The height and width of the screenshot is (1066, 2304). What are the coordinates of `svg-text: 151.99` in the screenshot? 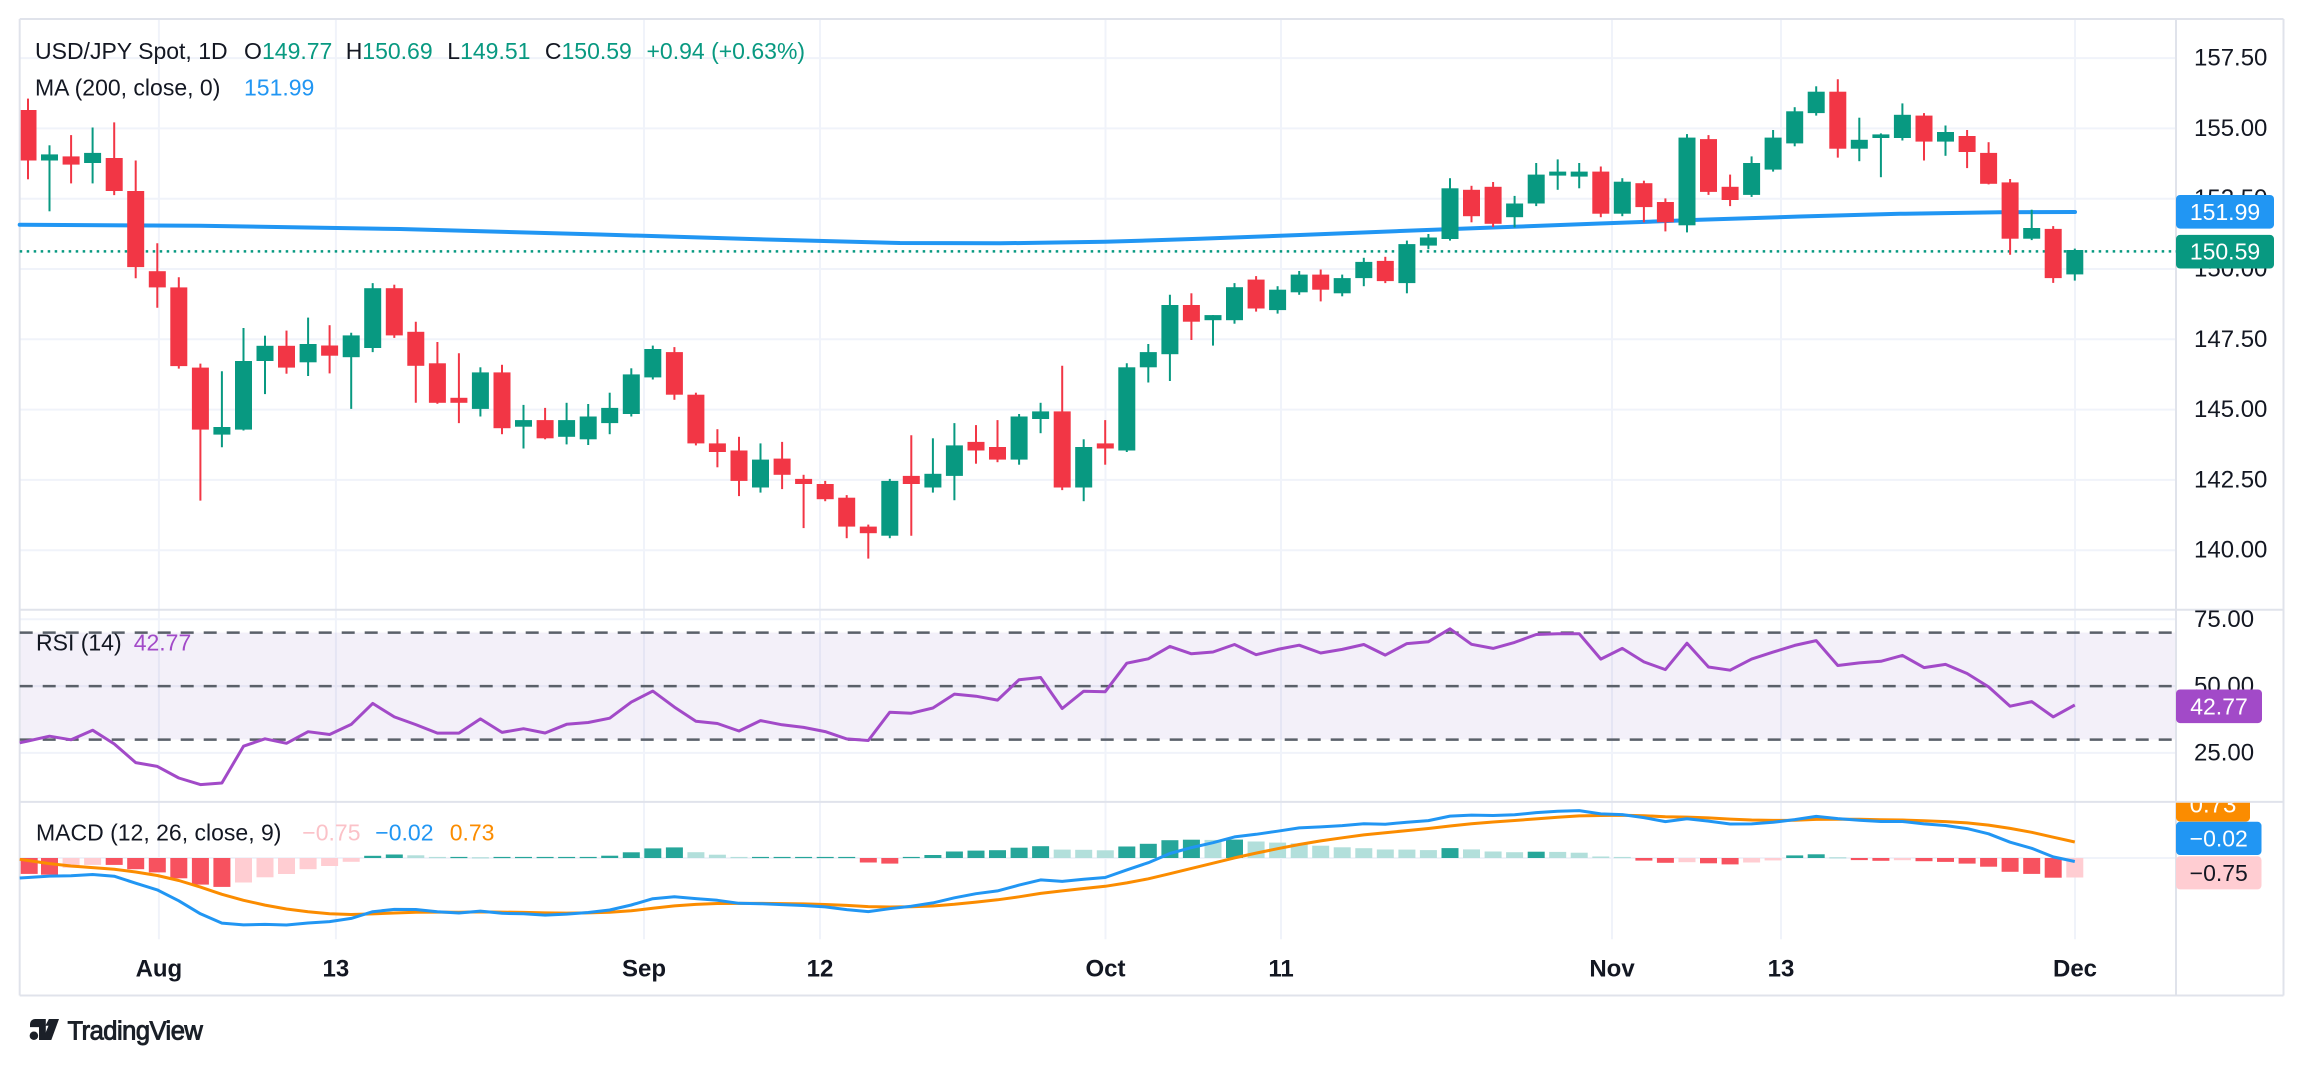 It's located at (2225, 212).